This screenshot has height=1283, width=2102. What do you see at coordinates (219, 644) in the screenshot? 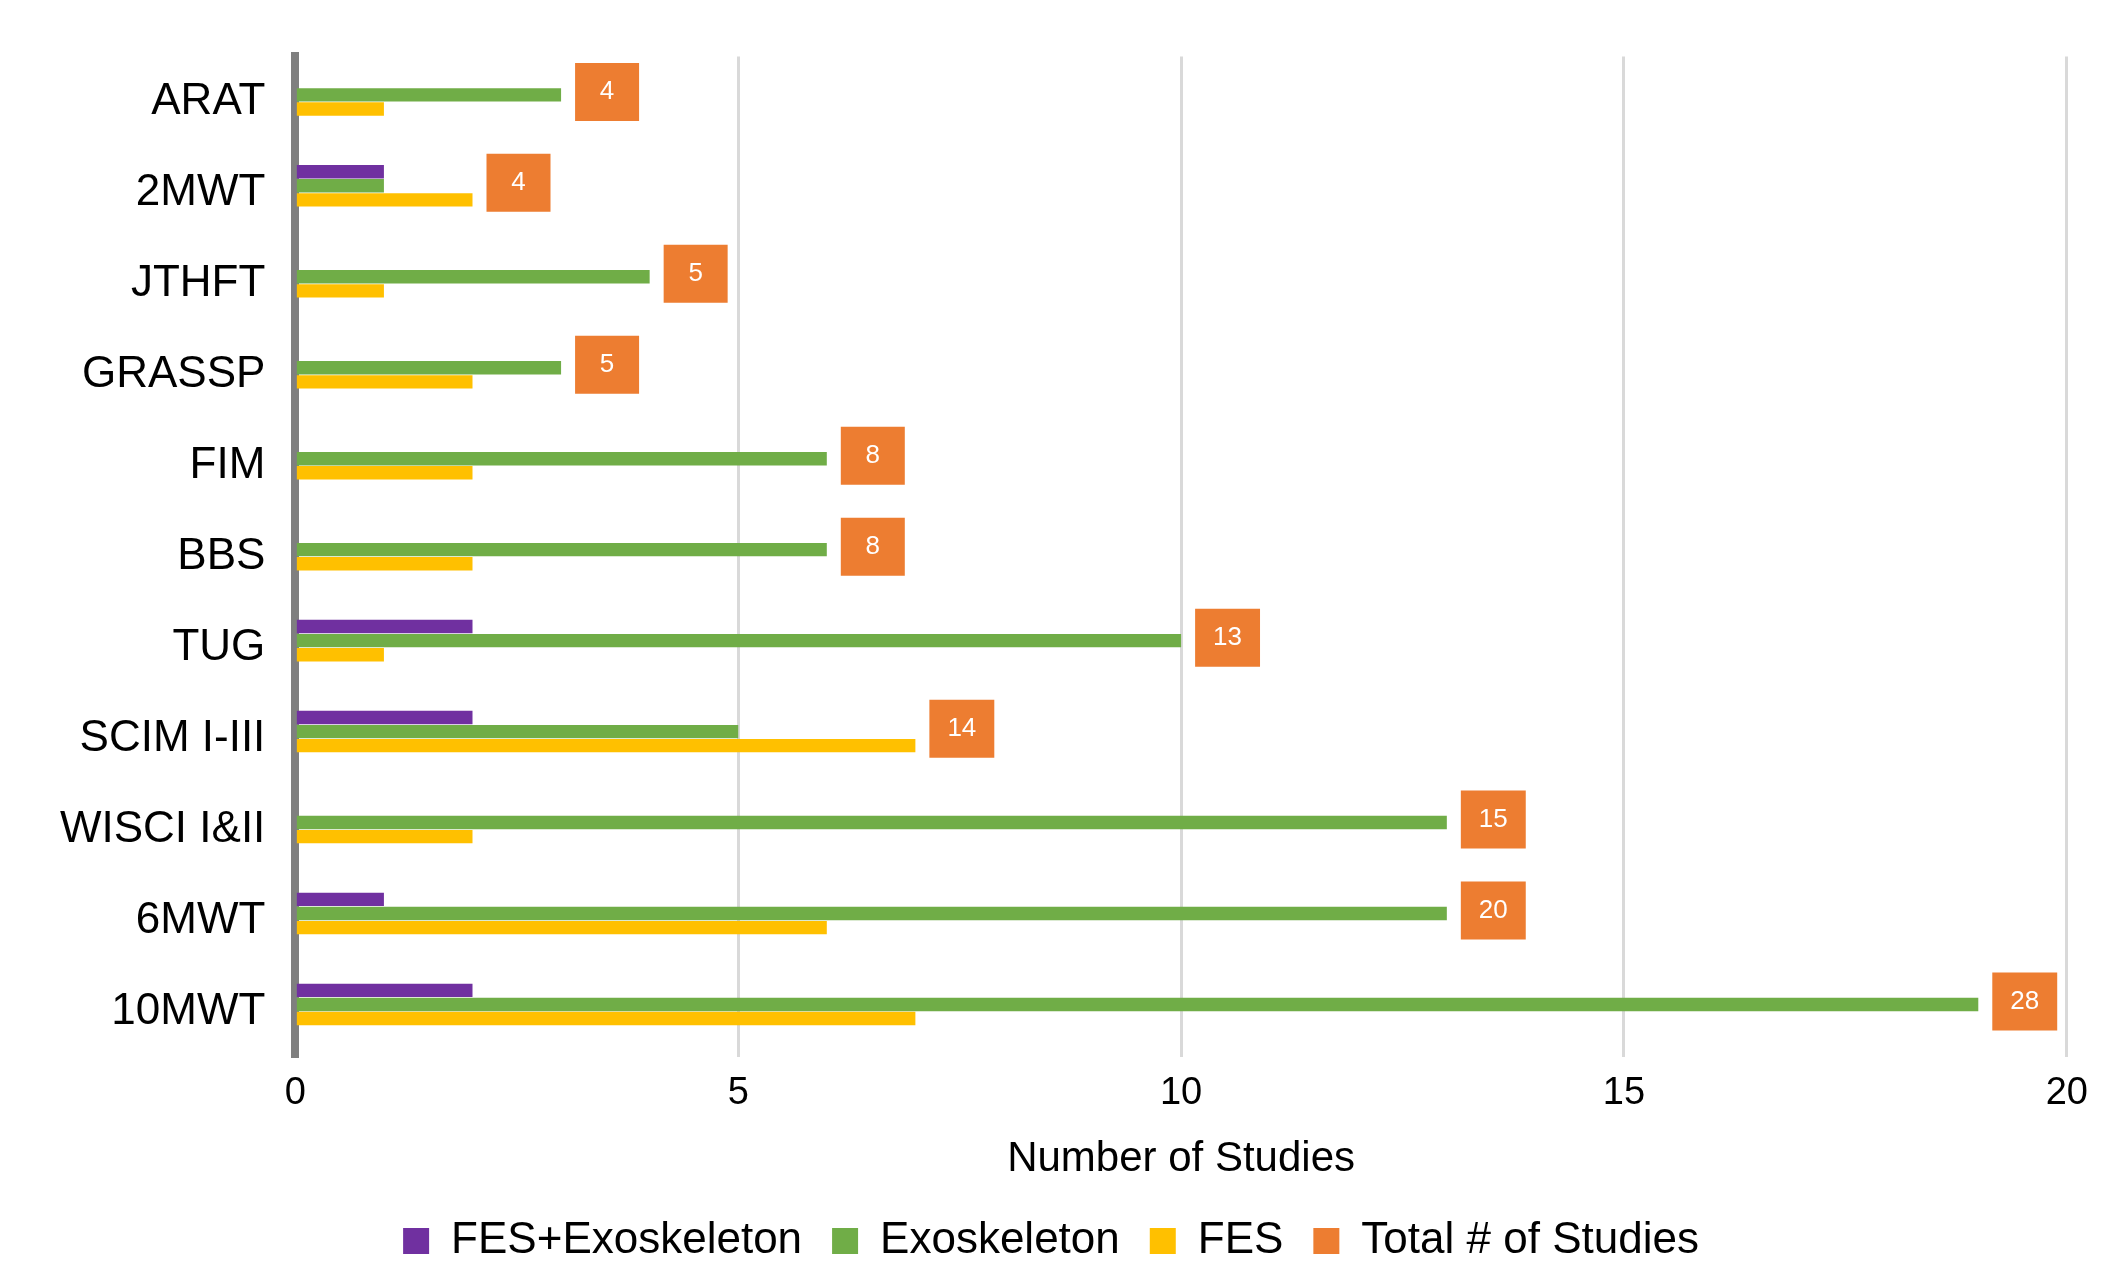
I see `y-tick-label: TUG` at bounding box center [219, 644].